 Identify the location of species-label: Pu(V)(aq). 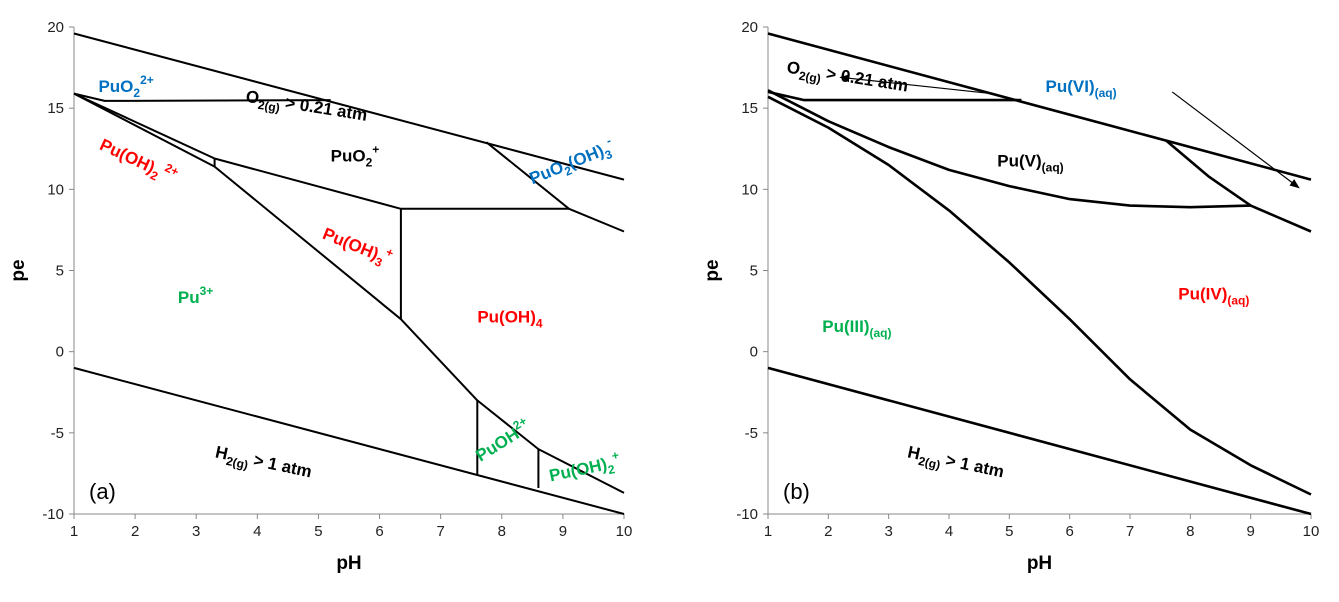
(1030, 163).